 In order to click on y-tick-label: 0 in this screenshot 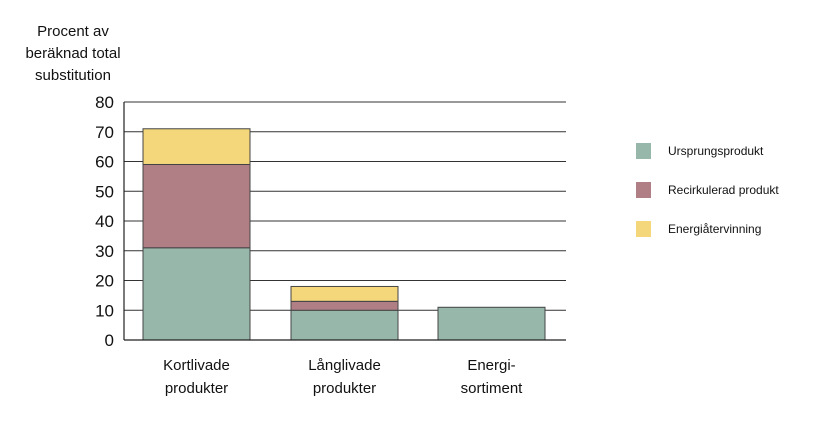, I will do `click(109, 340)`.